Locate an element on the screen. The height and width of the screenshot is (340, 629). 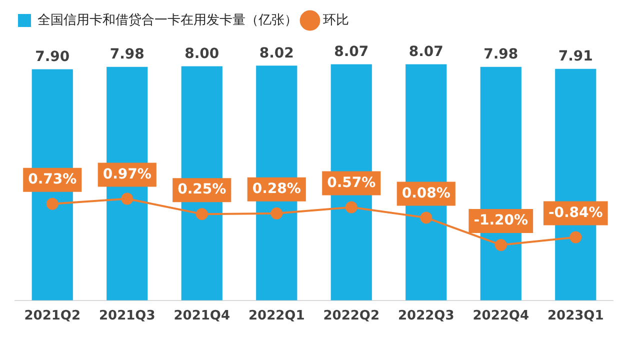
data-label: 0.57% is located at coordinates (351, 182).